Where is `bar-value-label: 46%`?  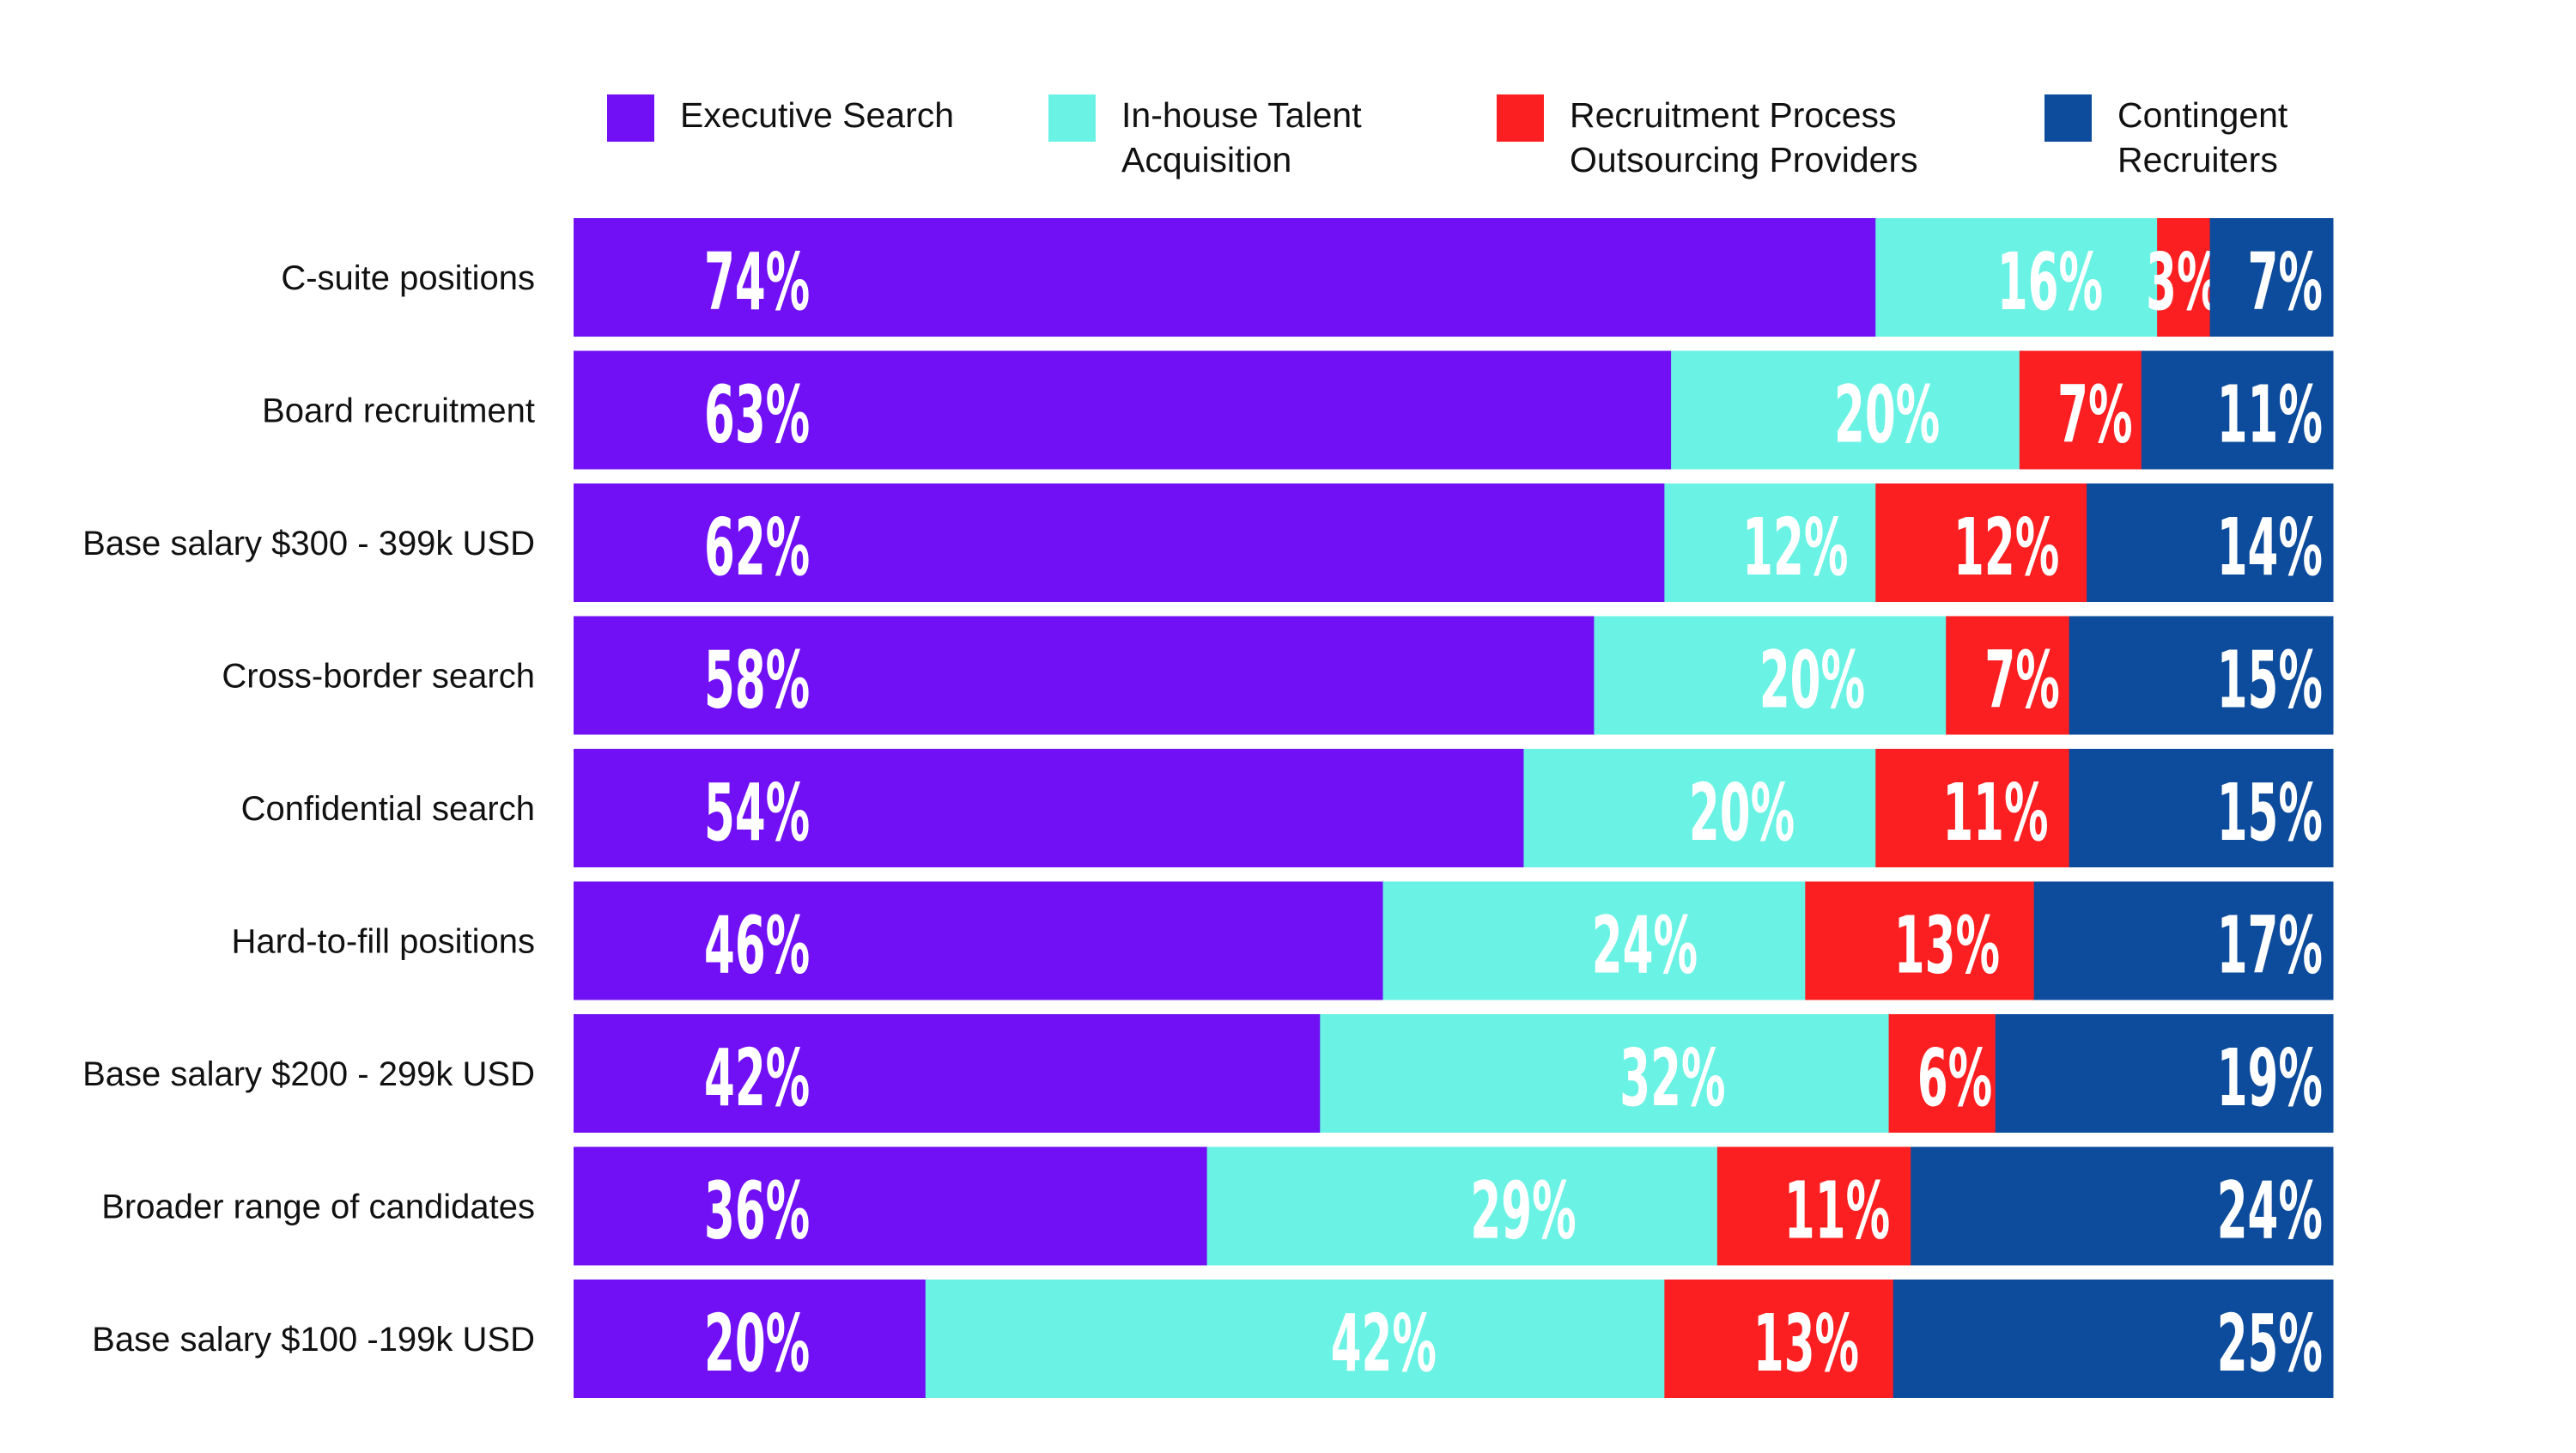
bar-value-label: 46% is located at coordinates (757, 945).